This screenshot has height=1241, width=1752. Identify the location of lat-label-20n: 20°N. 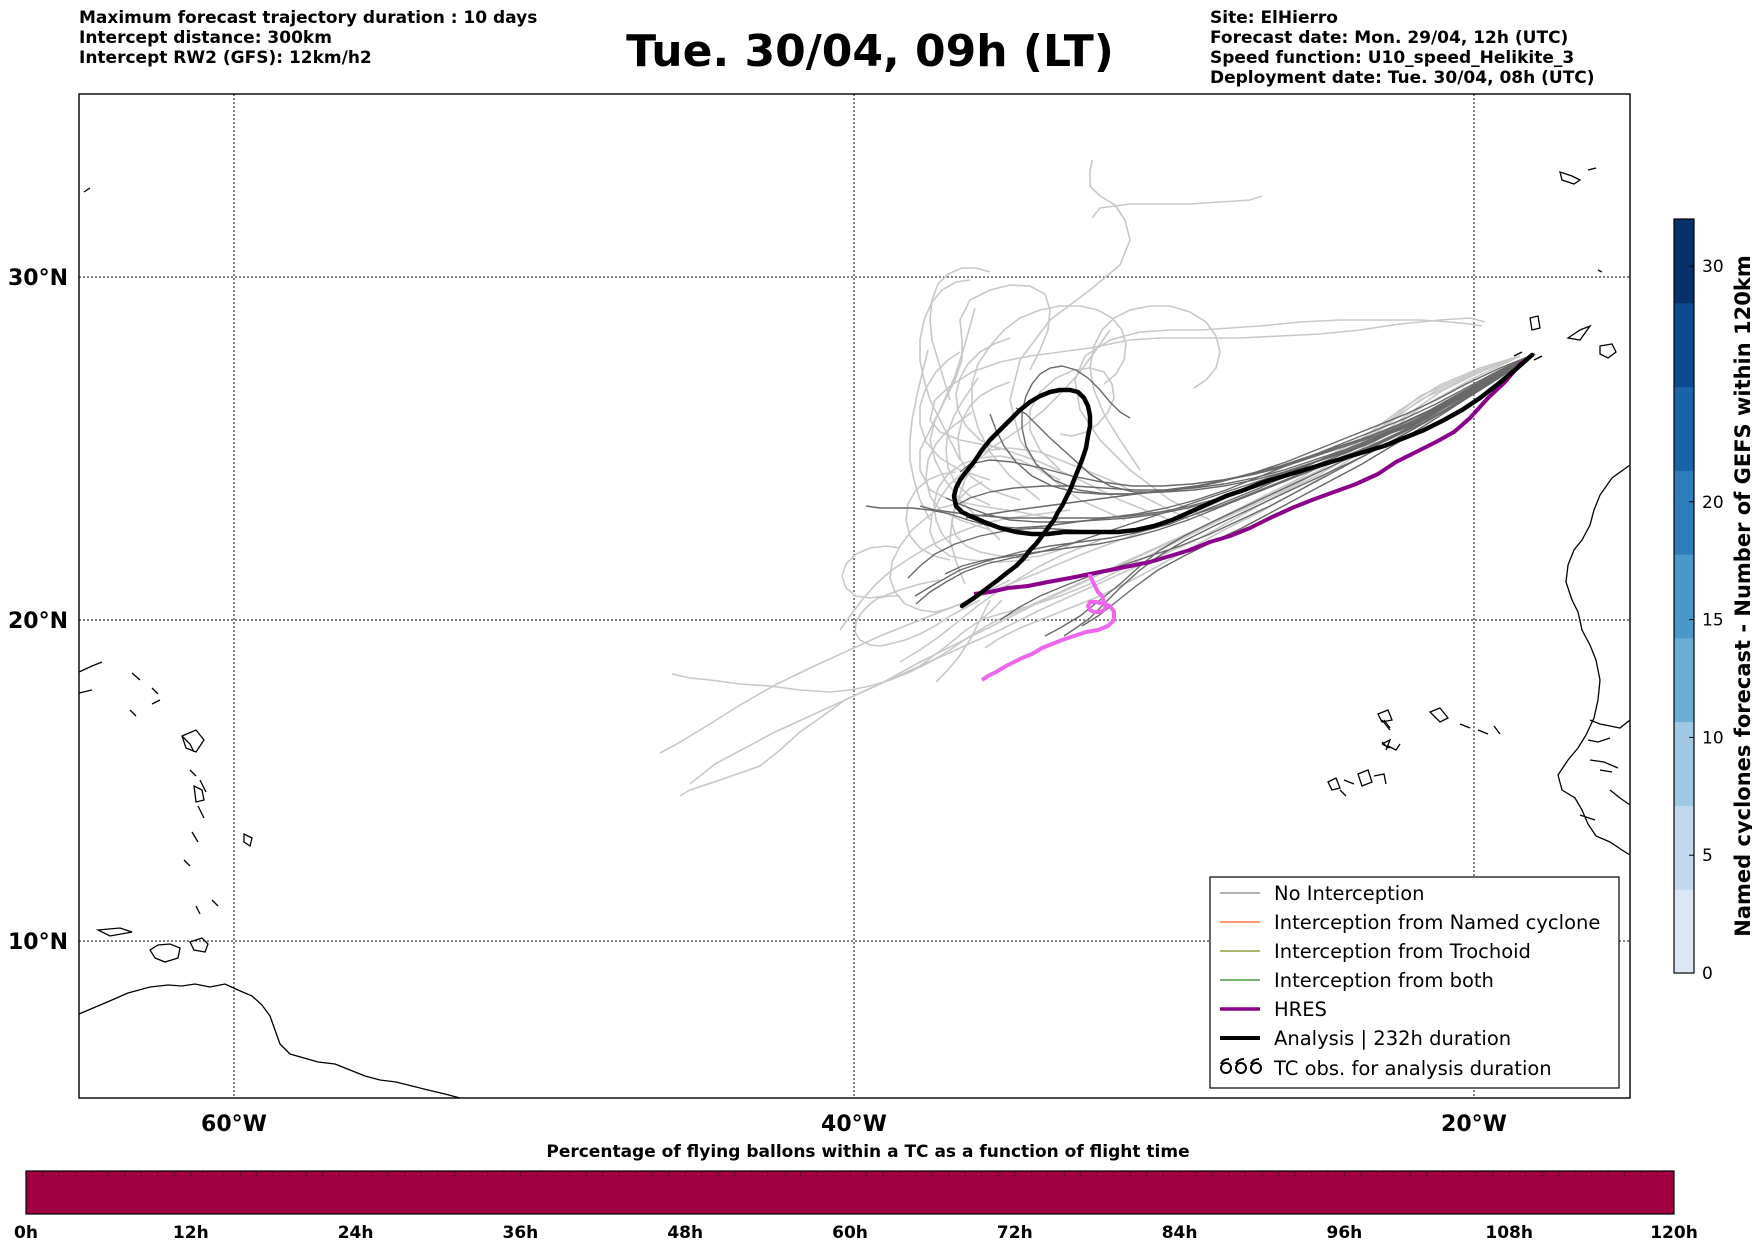
(38, 621).